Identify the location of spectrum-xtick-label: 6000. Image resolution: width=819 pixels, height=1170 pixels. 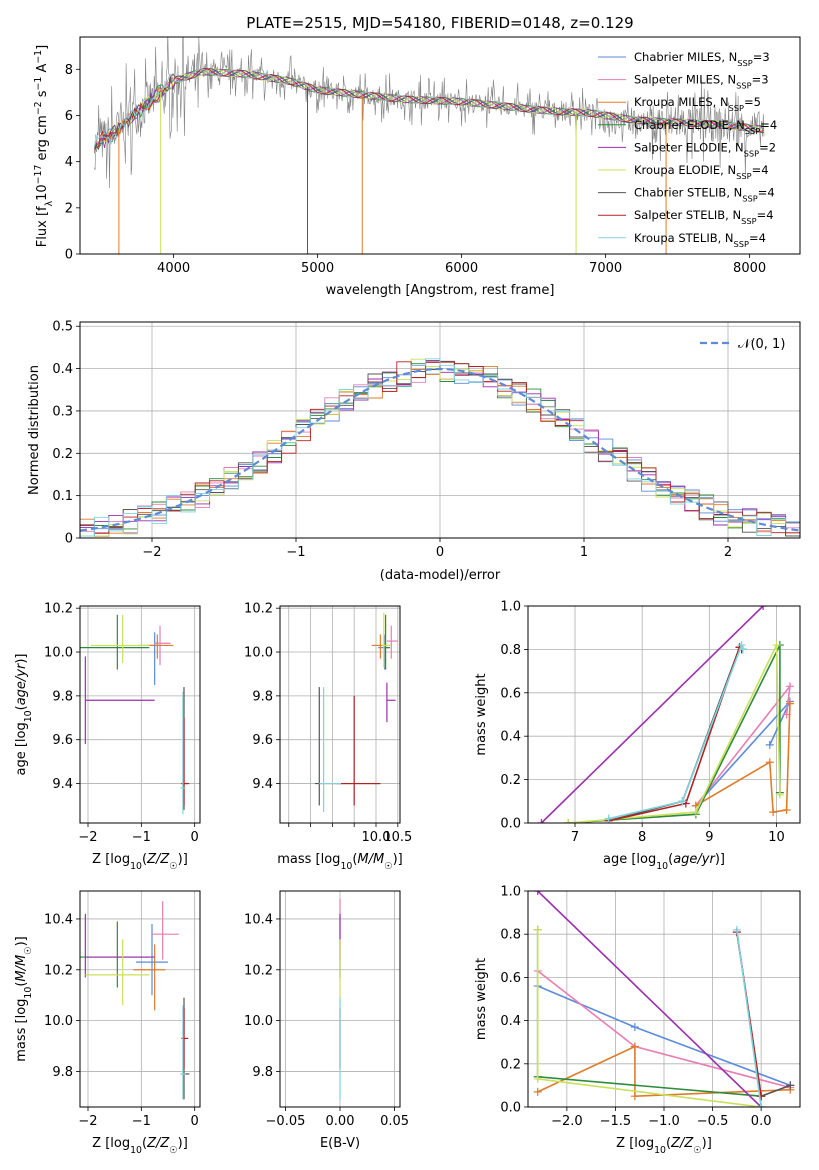
(461, 268).